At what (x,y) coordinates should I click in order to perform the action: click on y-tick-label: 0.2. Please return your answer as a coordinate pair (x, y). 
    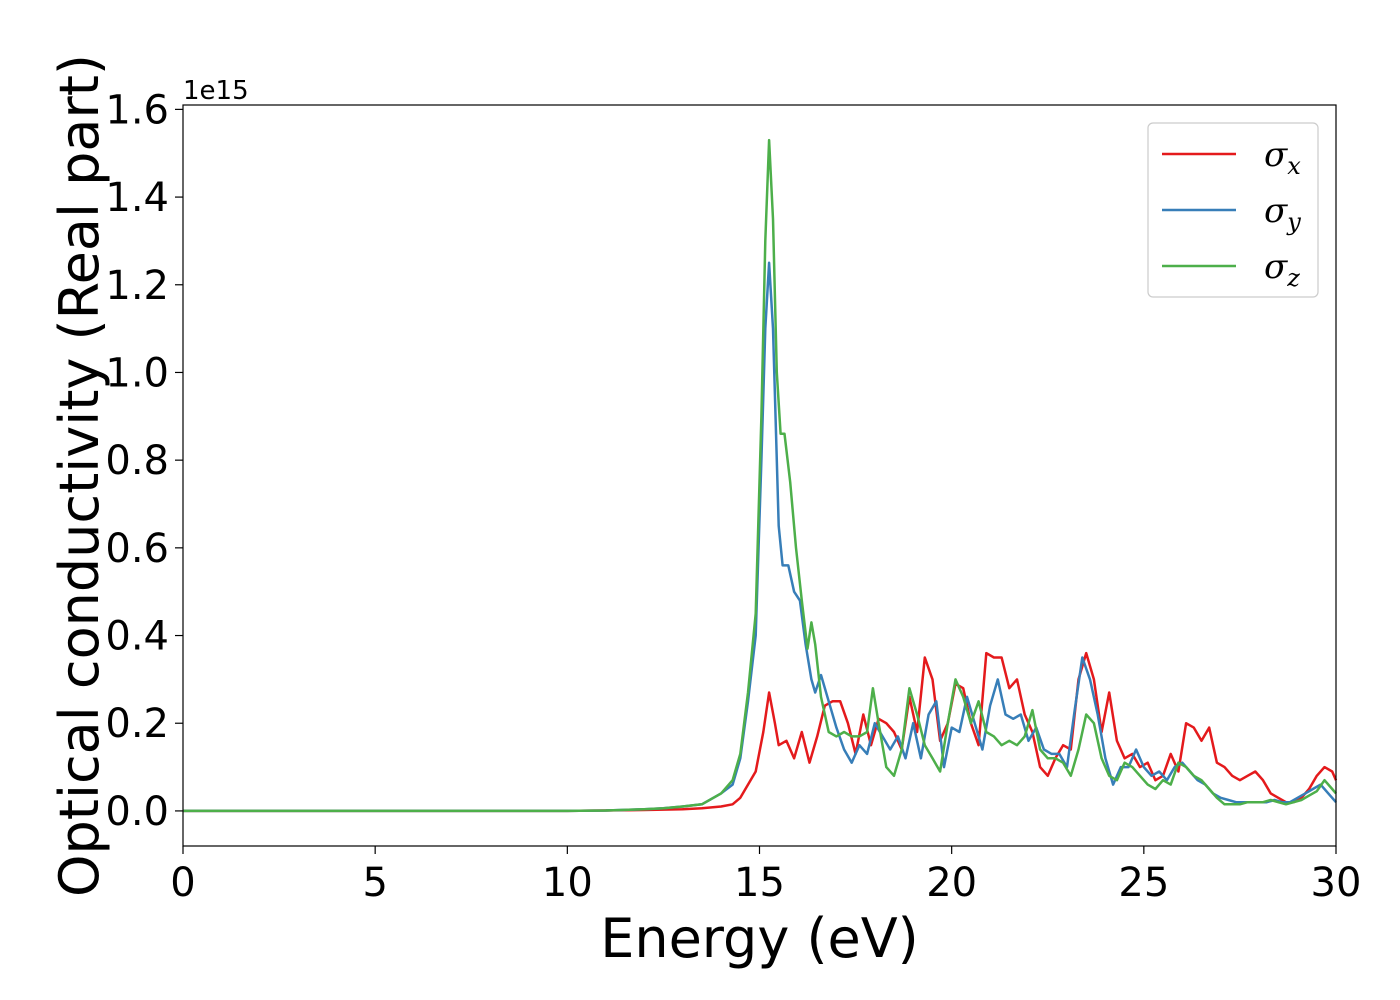
    Looking at the image, I should click on (137, 724).